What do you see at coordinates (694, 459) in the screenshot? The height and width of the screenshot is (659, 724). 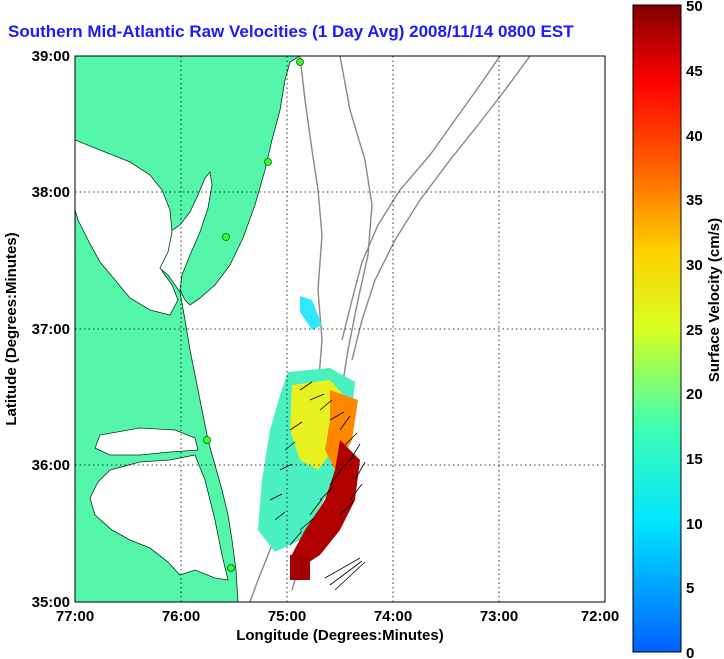 I see `colorbar-tick-label: 15` at bounding box center [694, 459].